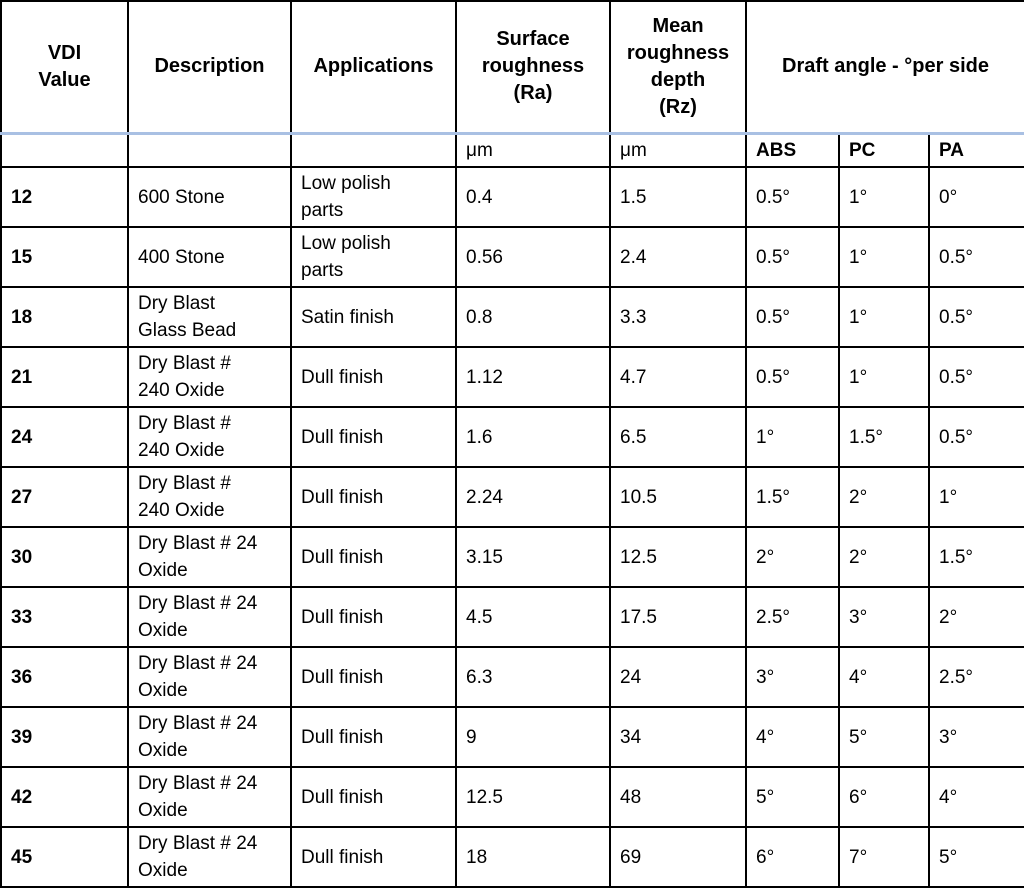 The width and height of the screenshot is (1024, 888). Describe the element at coordinates (884, 437) in the screenshot. I see `cell-draft-pc: 1.5°` at that location.